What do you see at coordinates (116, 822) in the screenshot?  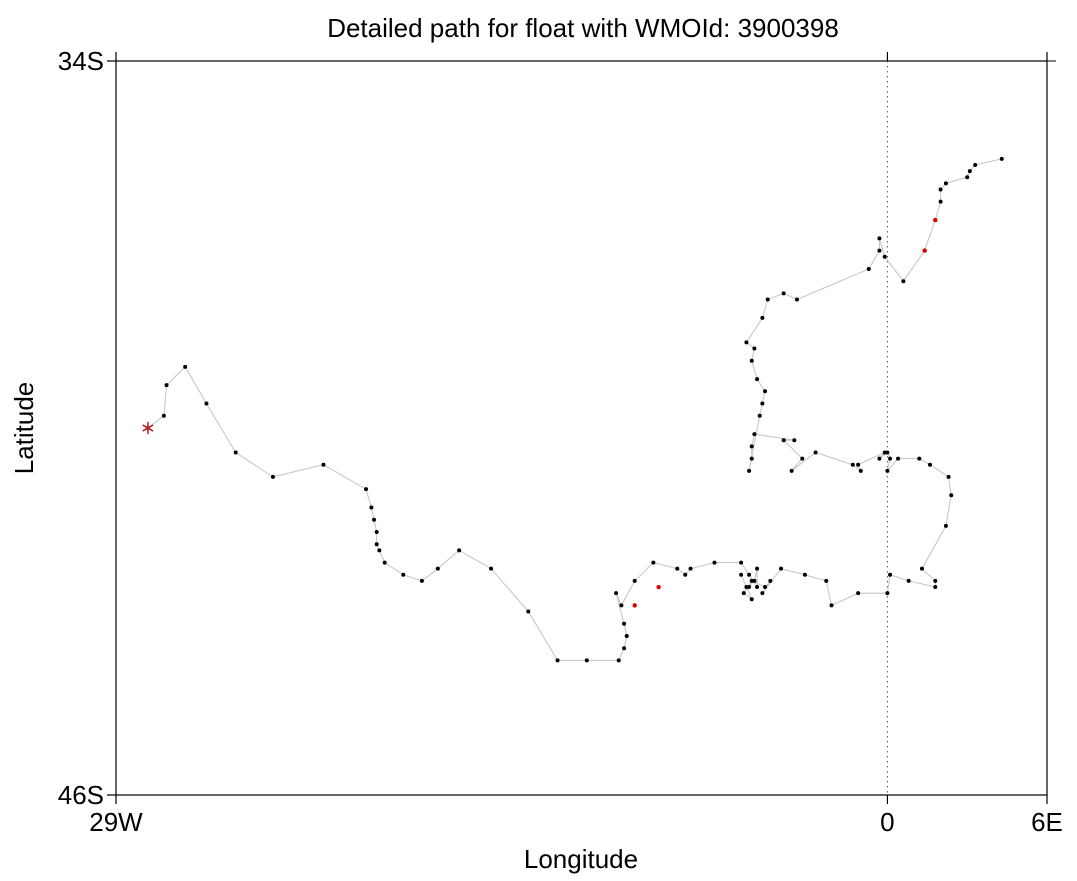 I see `x-tick-label-0: 29W` at bounding box center [116, 822].